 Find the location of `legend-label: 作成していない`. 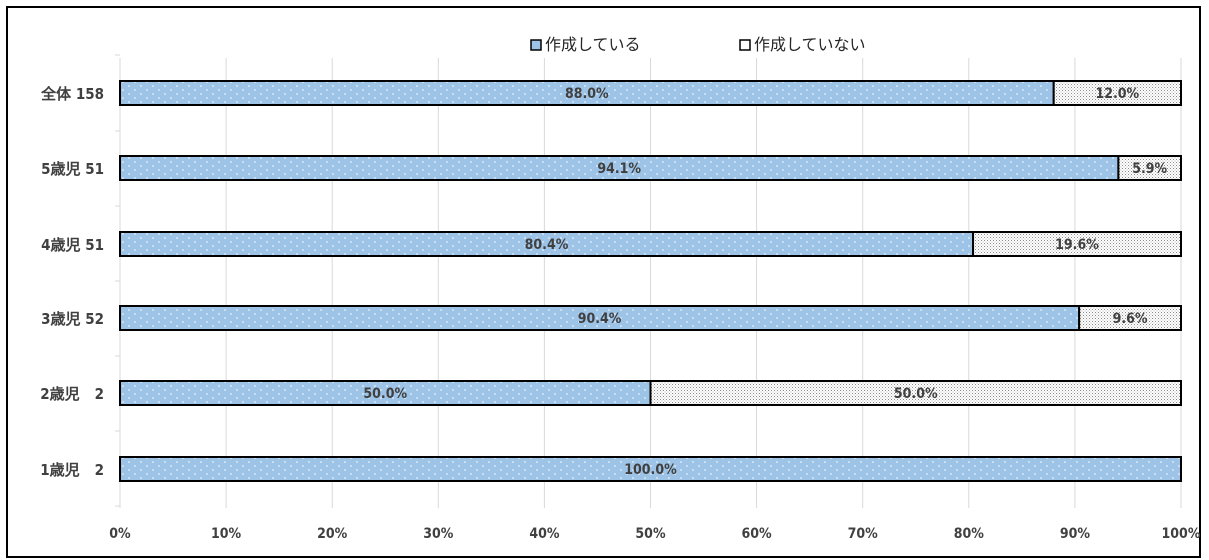

legend-label: 作成していない is located at coordinates (810, 44).